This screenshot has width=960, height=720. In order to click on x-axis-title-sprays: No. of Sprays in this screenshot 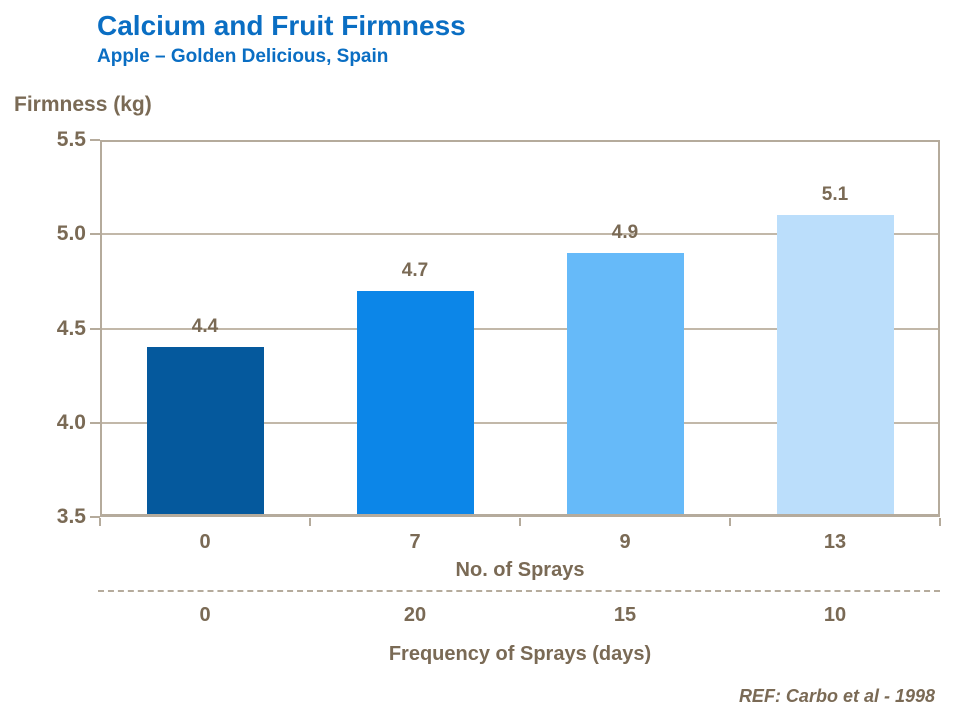, I will do `click(520, 570)`.